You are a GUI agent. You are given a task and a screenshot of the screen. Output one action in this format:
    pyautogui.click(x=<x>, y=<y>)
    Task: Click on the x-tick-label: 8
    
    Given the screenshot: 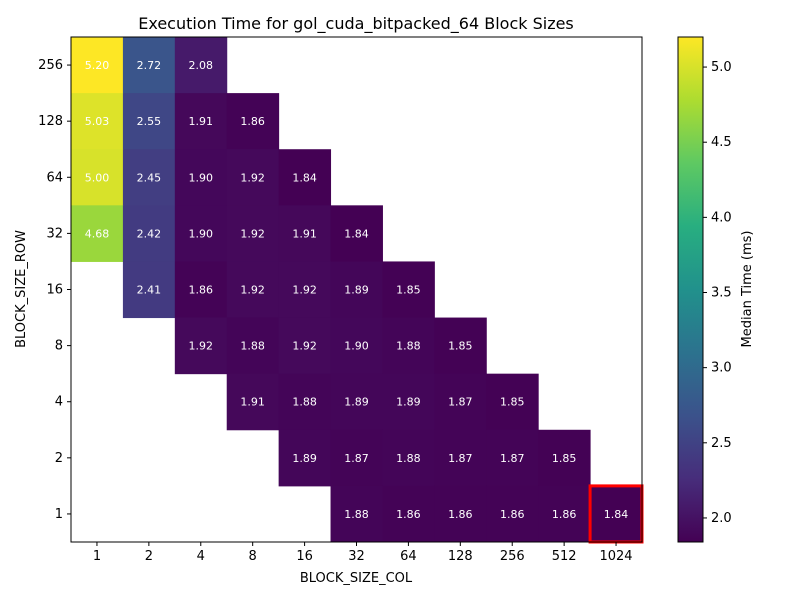 What is the action you would take?
    pyautogui.click(x=253, y=556)
    